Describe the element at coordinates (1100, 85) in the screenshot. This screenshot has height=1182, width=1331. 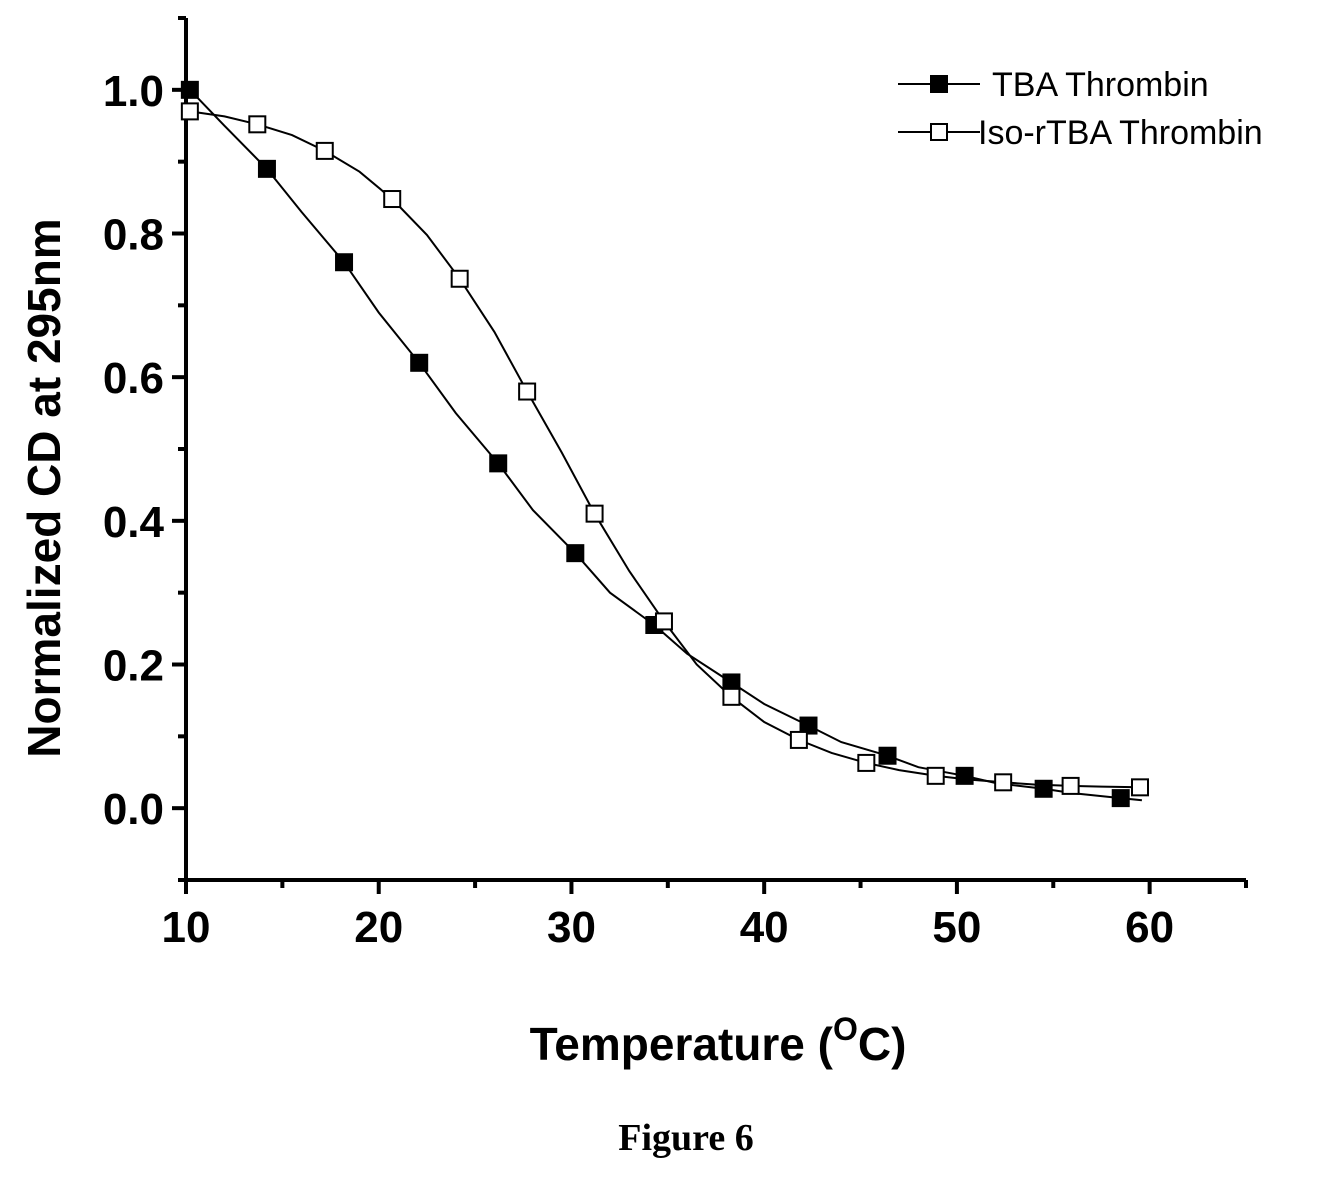
I see `legend-label: TBA Thrombin` at that location.